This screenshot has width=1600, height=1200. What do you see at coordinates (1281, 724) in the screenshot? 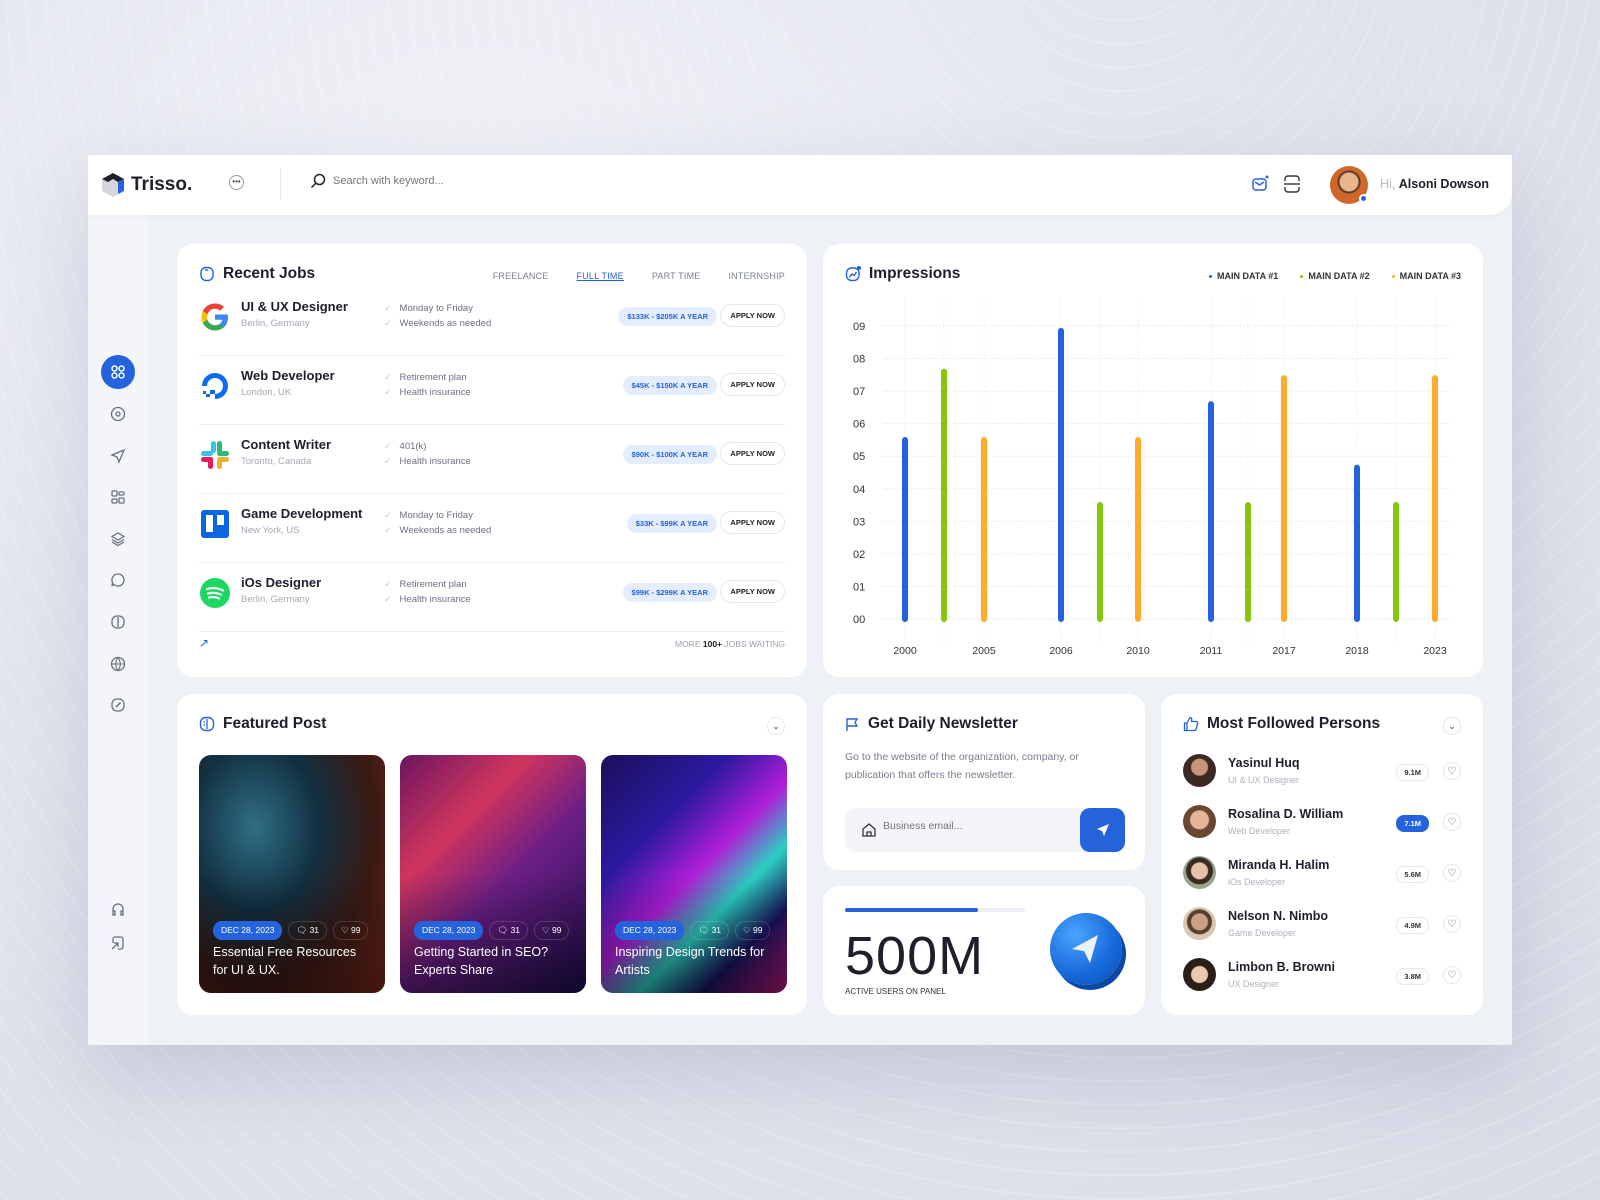
I see `most-followed-header: Most Followed Persons` at bounding box center [1281, 724].